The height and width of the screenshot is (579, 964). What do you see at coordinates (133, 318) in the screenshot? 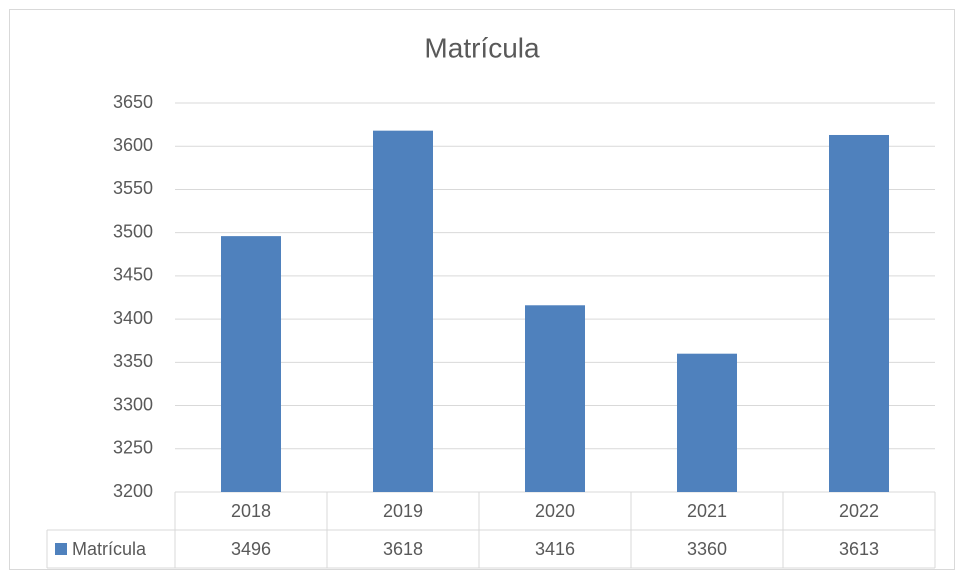
I see `y-tick-label: 3400` at bounding box center [133, 318].